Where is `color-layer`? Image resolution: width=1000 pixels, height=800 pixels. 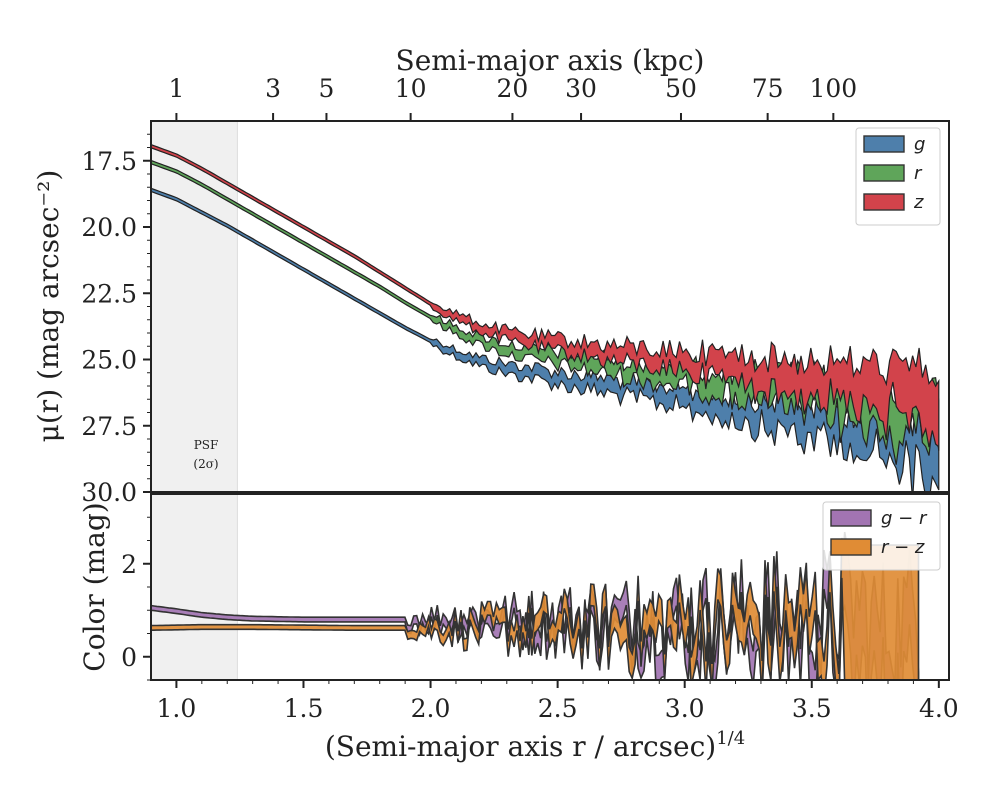 color-layer is located at coordinates (535, 605).